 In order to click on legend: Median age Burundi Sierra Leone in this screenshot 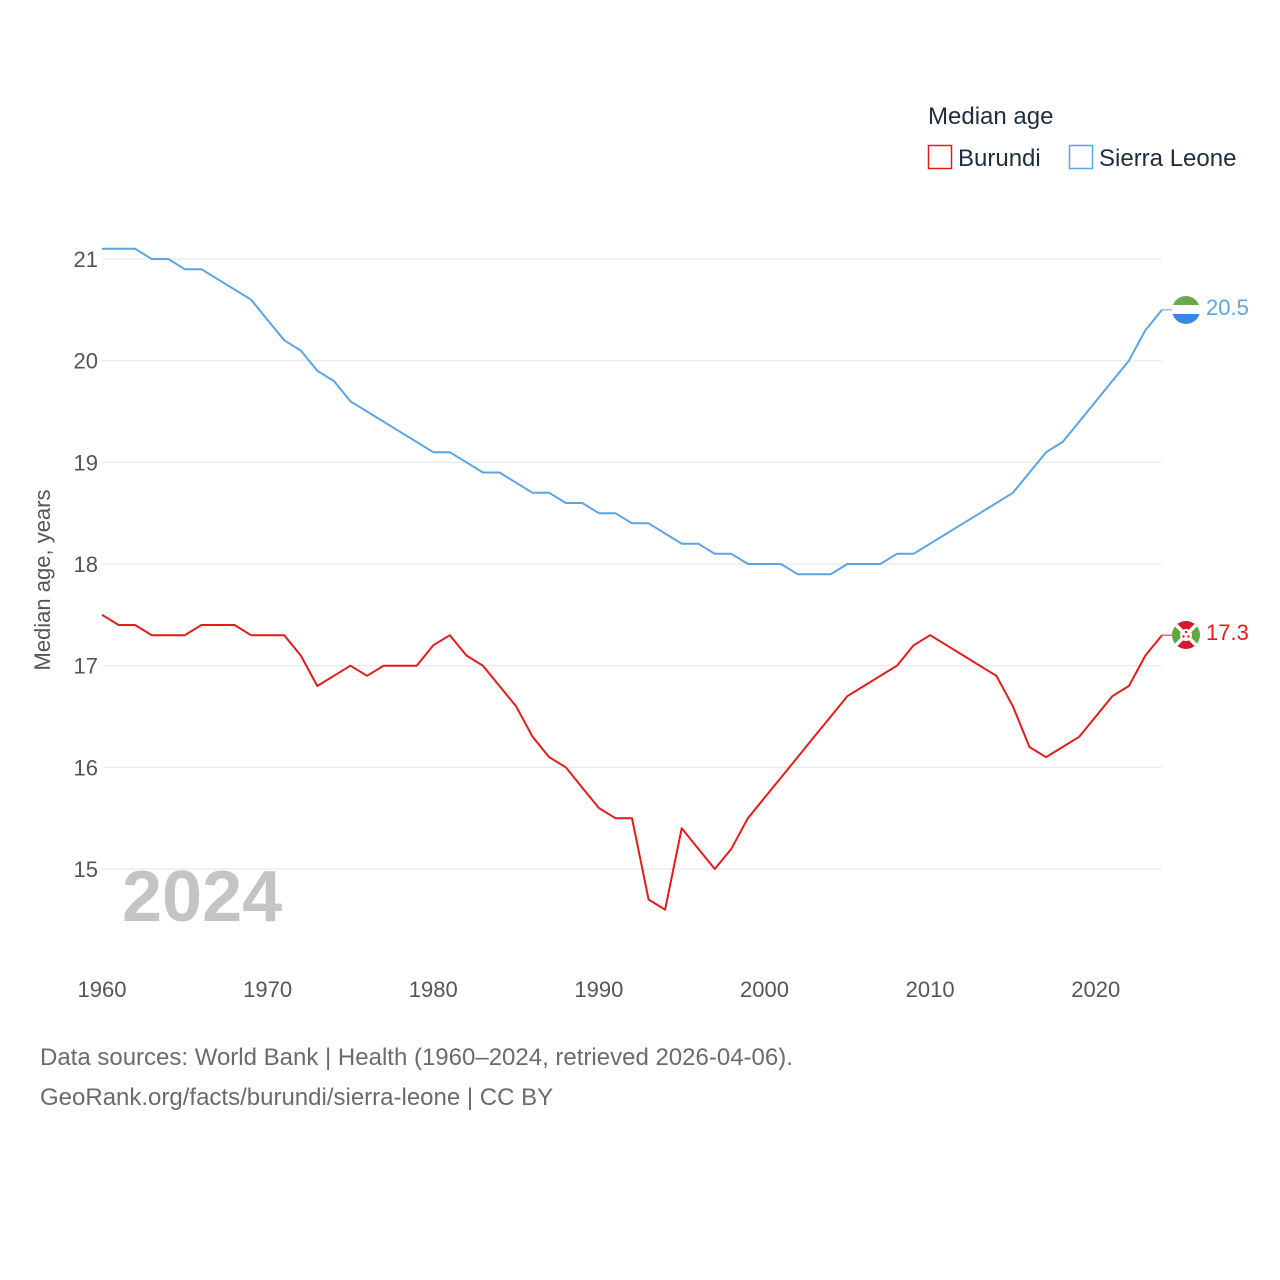, I will do `click(1081, 137)`.